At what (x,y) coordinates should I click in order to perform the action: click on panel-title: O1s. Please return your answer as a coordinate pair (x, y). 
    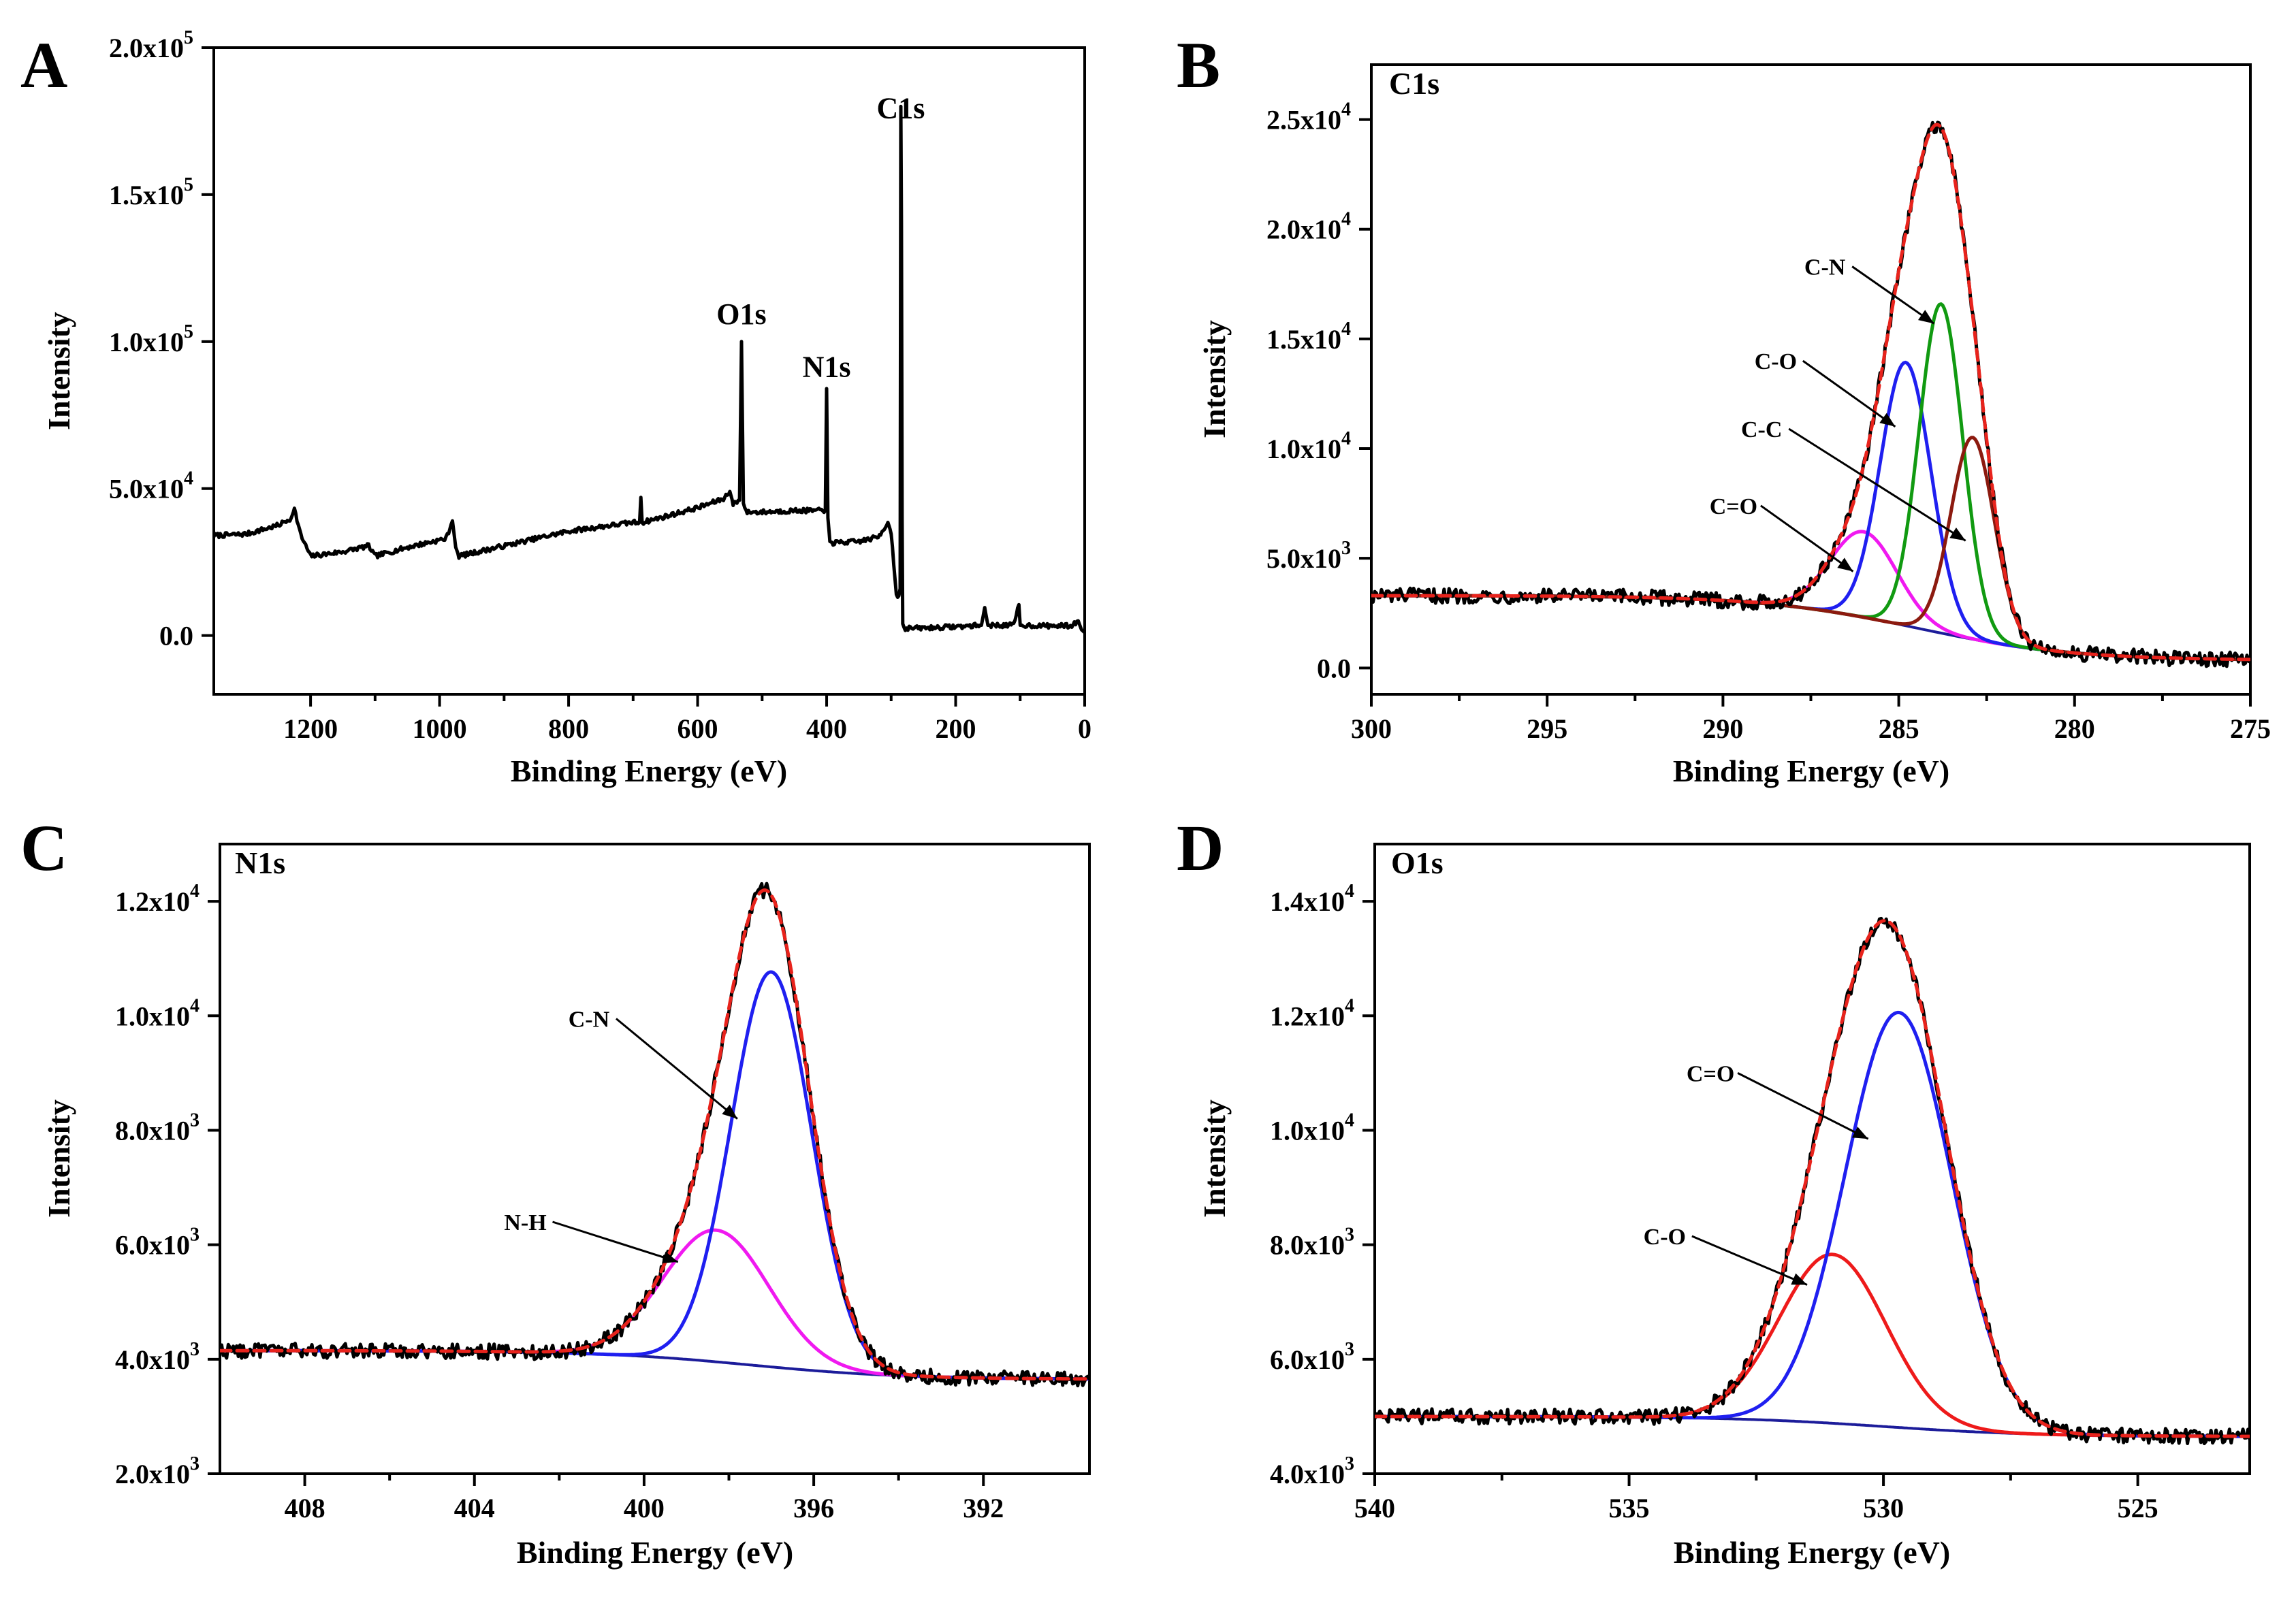
    Looking at the image, I should click on (1417, 862).